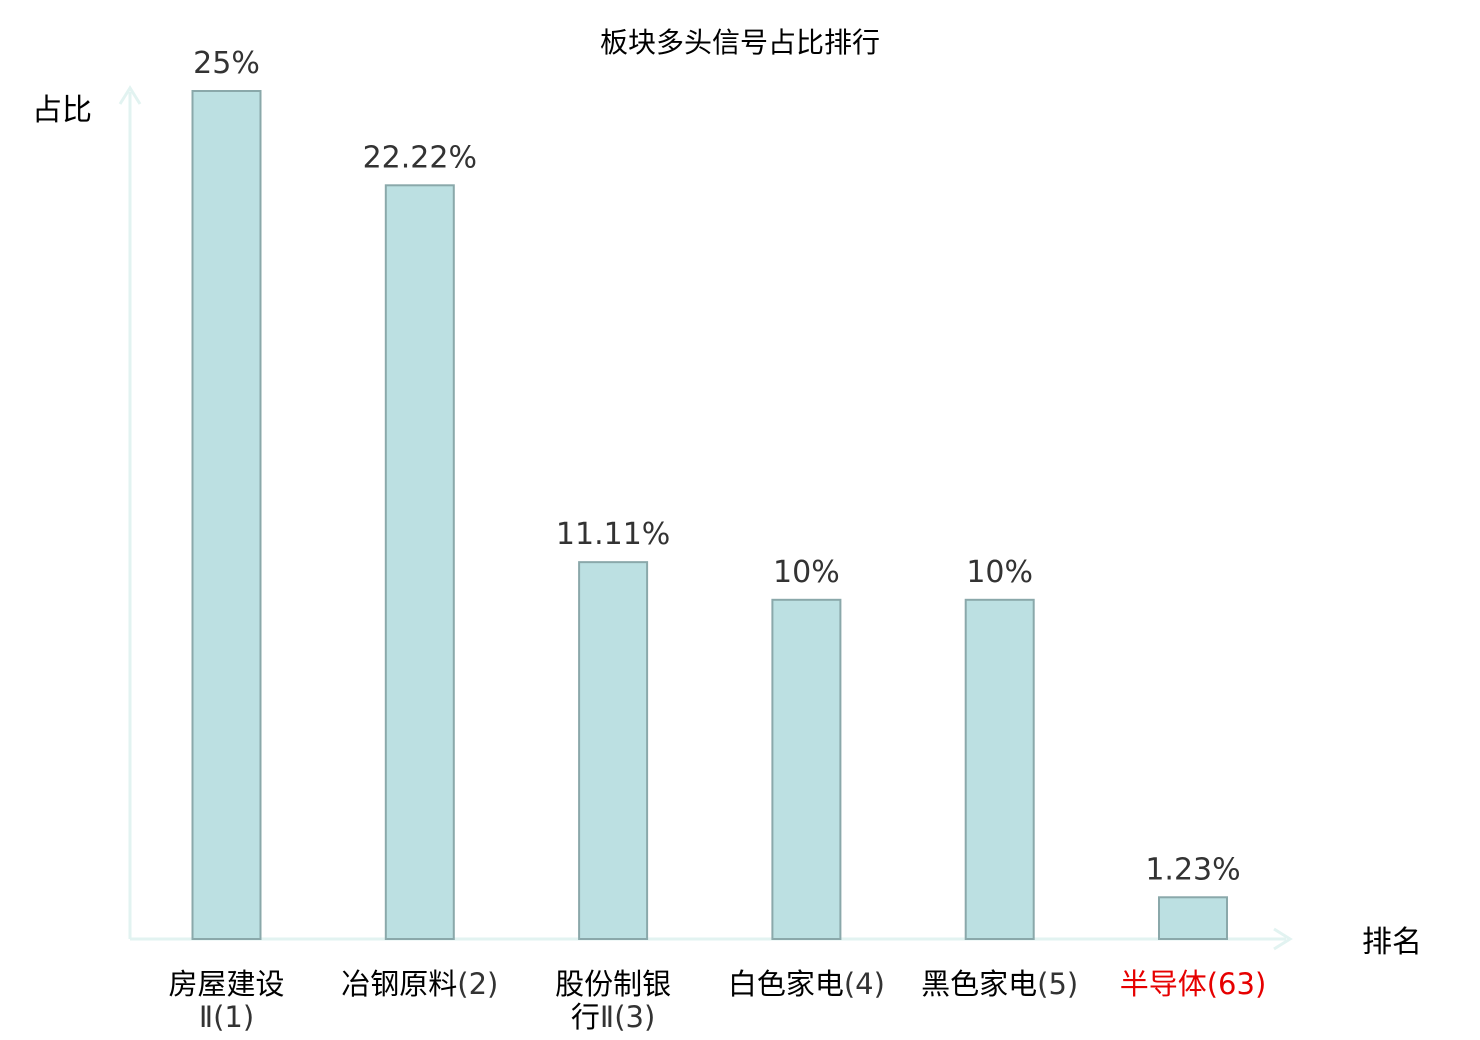 The height and width of the screenshot is (1040, 1480). Describe the element at coordinates (613, 1017) in the screenshot. I see `category-label: 行Ⅱ(3)` at that location.